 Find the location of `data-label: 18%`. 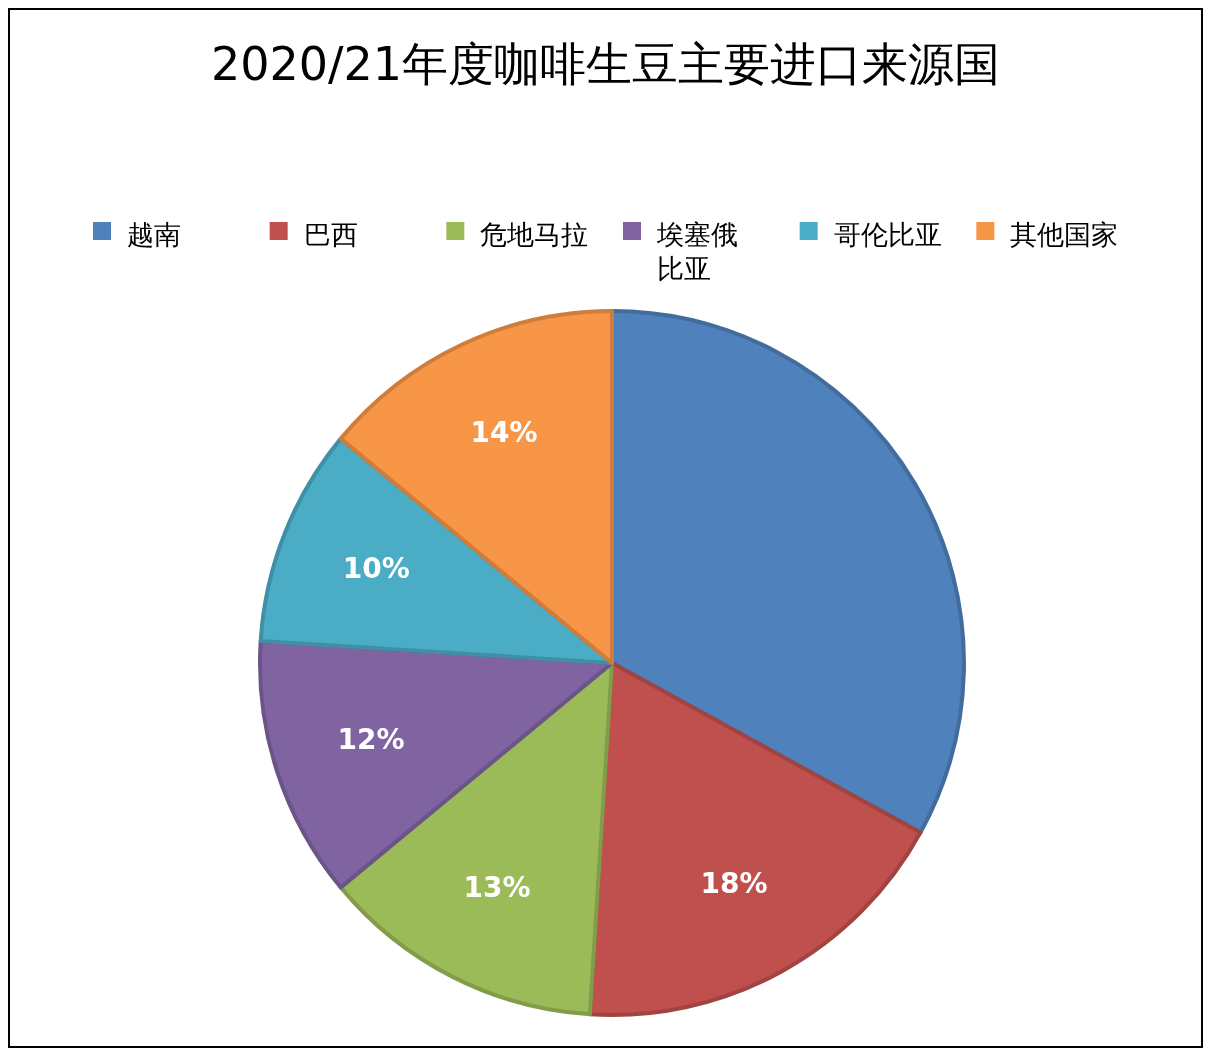

data-label: 18% is located at coordinates (734, 884).